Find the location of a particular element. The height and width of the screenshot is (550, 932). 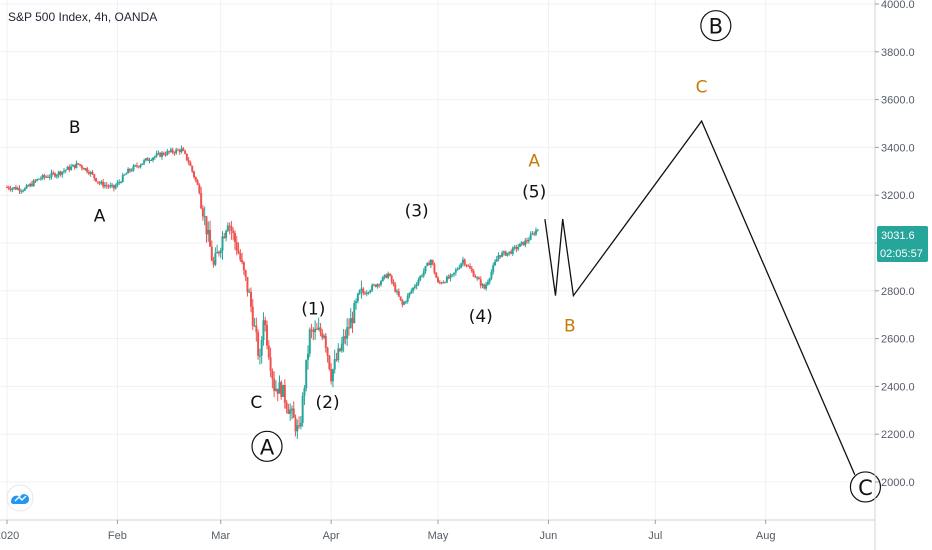

time-tick-label: May is located at coordinates (438, 536).